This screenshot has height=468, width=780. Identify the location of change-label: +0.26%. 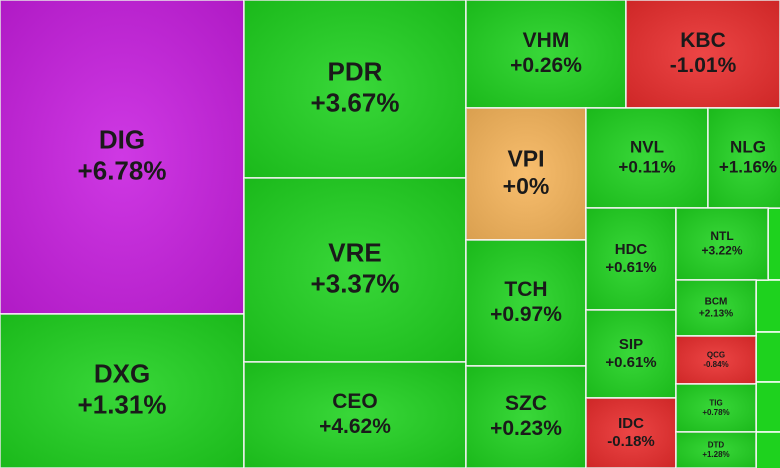
(546, 65).